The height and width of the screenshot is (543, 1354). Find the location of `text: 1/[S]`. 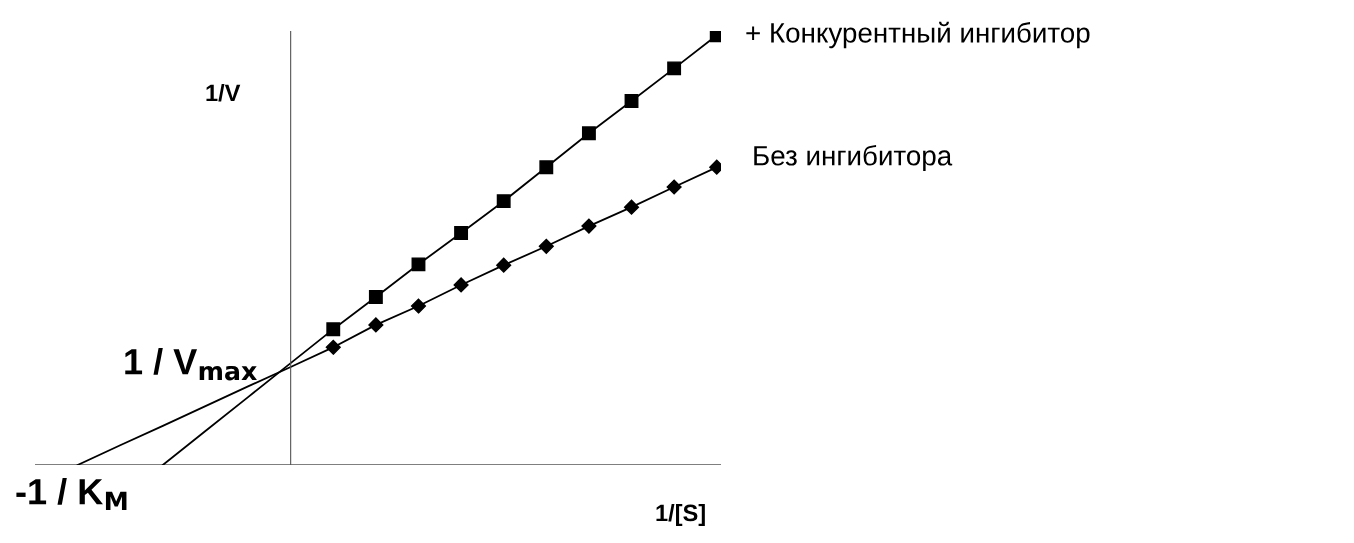

text: 1/[S] is located at coordinates (680, 515).